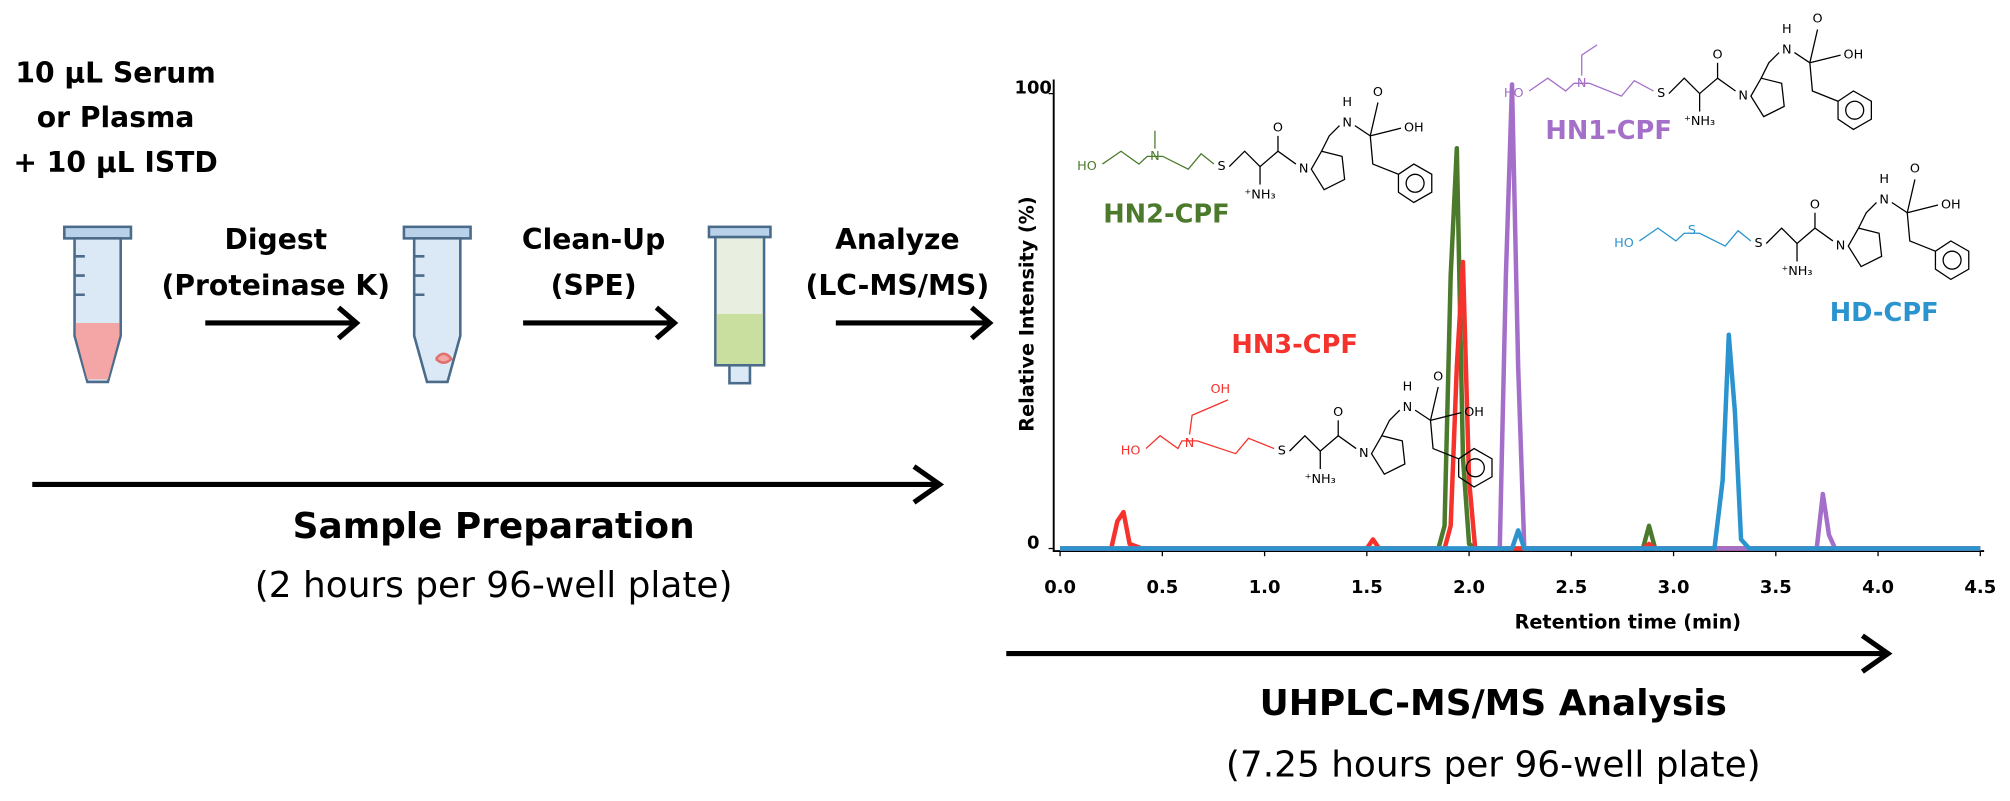 The image size is (2010, 801). Describe the element at coordinates (1493, 703) in the screenshot. I see `stage-title: UHPLC-MS/MS Analysis` at that location.